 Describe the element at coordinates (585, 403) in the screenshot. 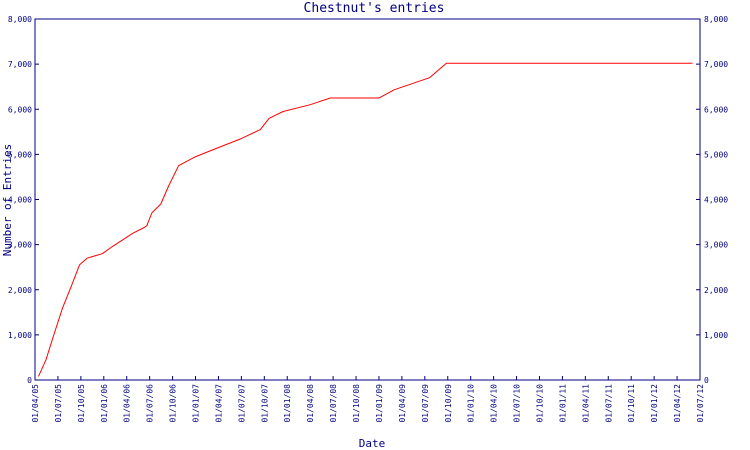

I see `x-tick-label: 01/04/11` at that location.